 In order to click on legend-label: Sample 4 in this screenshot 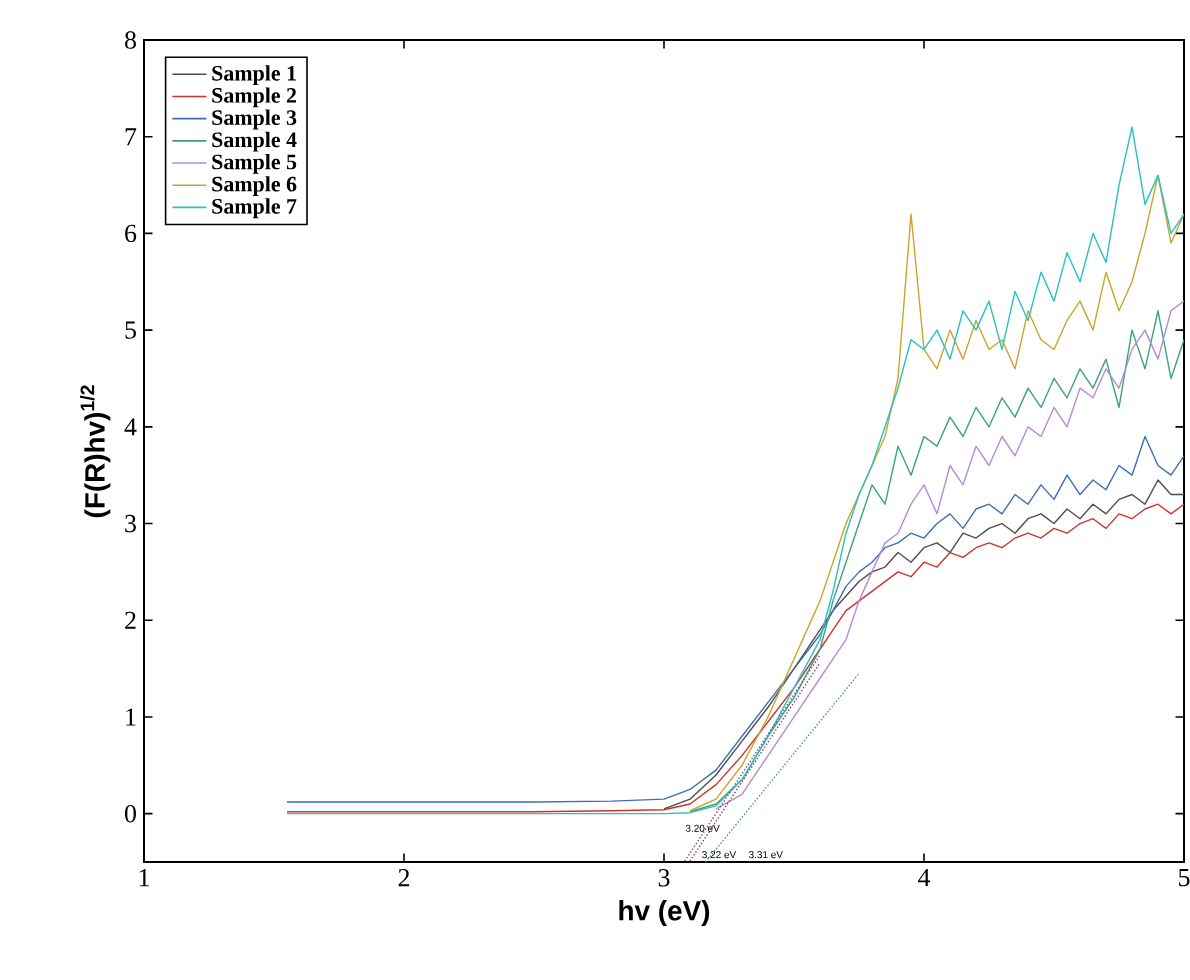, I will do `click(254, 141)`.